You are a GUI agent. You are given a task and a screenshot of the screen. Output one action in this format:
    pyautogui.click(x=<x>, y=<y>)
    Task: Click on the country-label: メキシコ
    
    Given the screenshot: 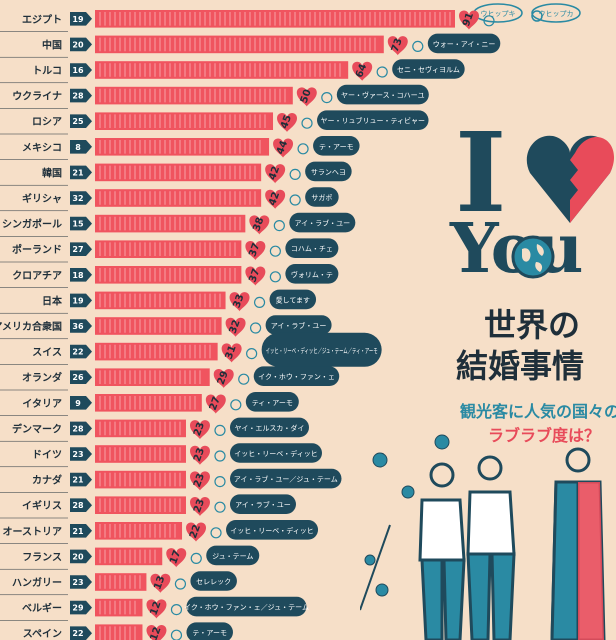 What is the action you would take?
    pyautogui.click(x=42, y=148)
    